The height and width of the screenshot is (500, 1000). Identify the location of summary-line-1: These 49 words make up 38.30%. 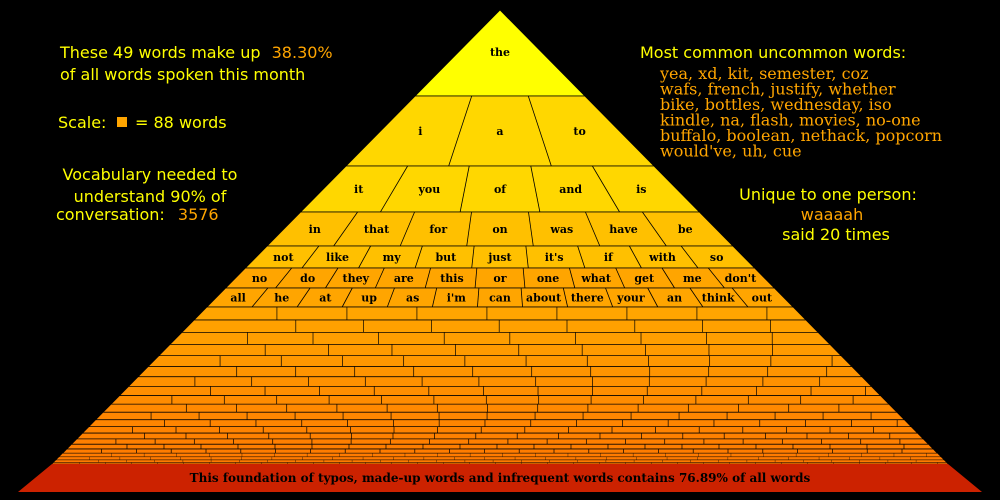
(196, 52).